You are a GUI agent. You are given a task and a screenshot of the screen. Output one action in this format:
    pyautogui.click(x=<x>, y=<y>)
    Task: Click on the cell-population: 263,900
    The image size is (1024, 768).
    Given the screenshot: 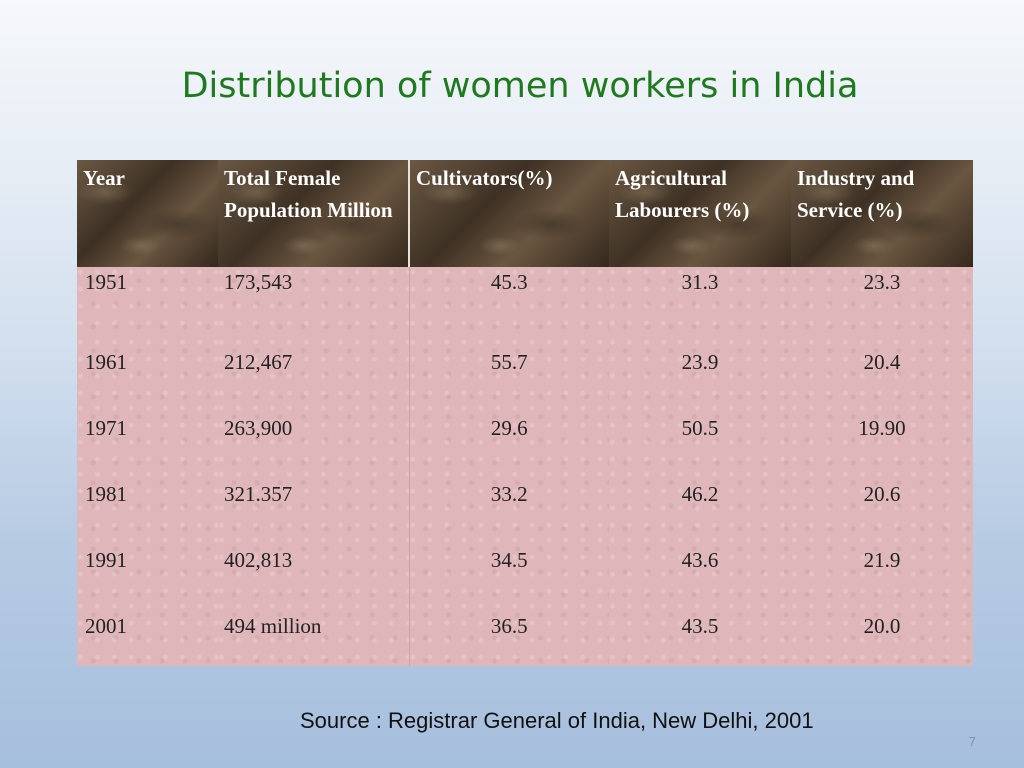 What is the action you would take?
    pyautogui.click(x=313, y=436)
    